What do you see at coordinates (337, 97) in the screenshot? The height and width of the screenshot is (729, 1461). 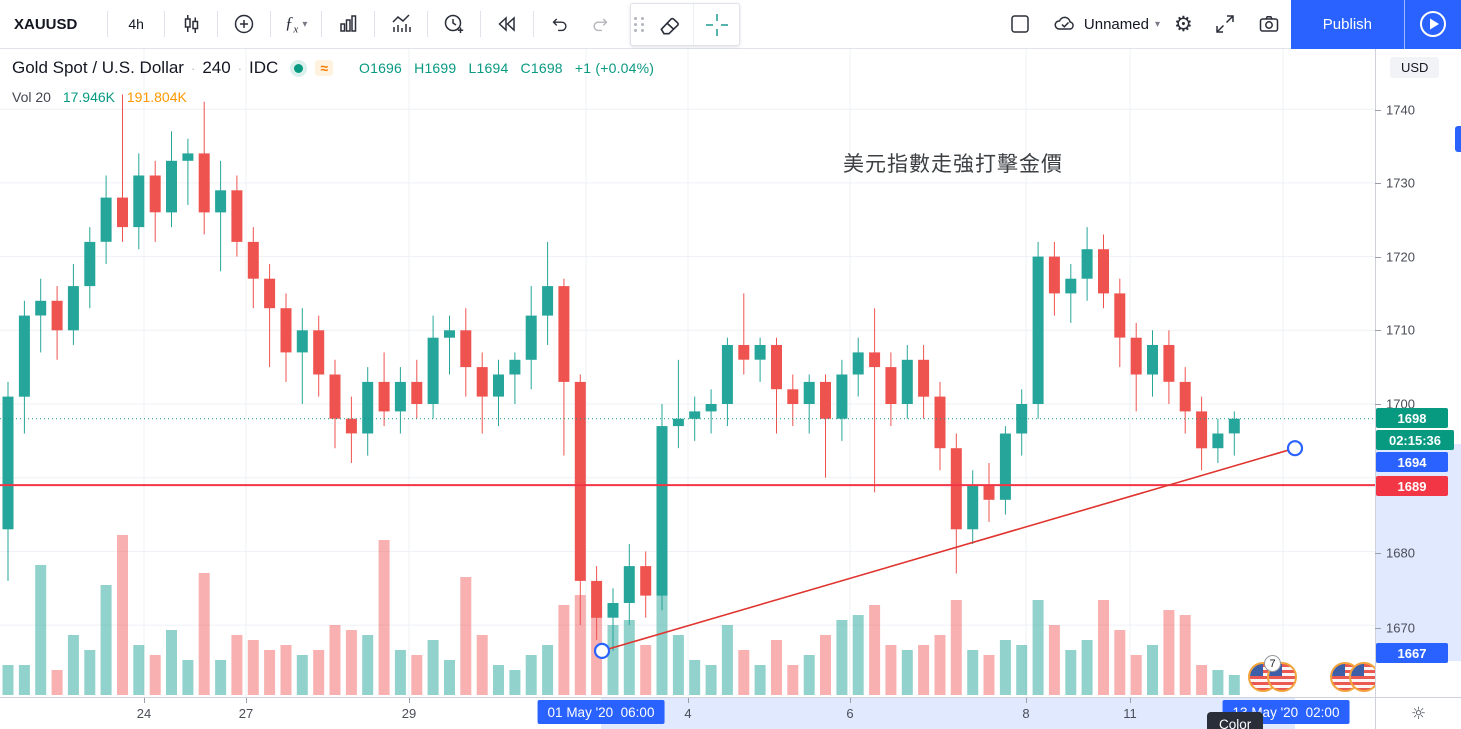 I see `volume-legend: Vol 20 17.946K 191.804K` at bounding box center [337, 97].